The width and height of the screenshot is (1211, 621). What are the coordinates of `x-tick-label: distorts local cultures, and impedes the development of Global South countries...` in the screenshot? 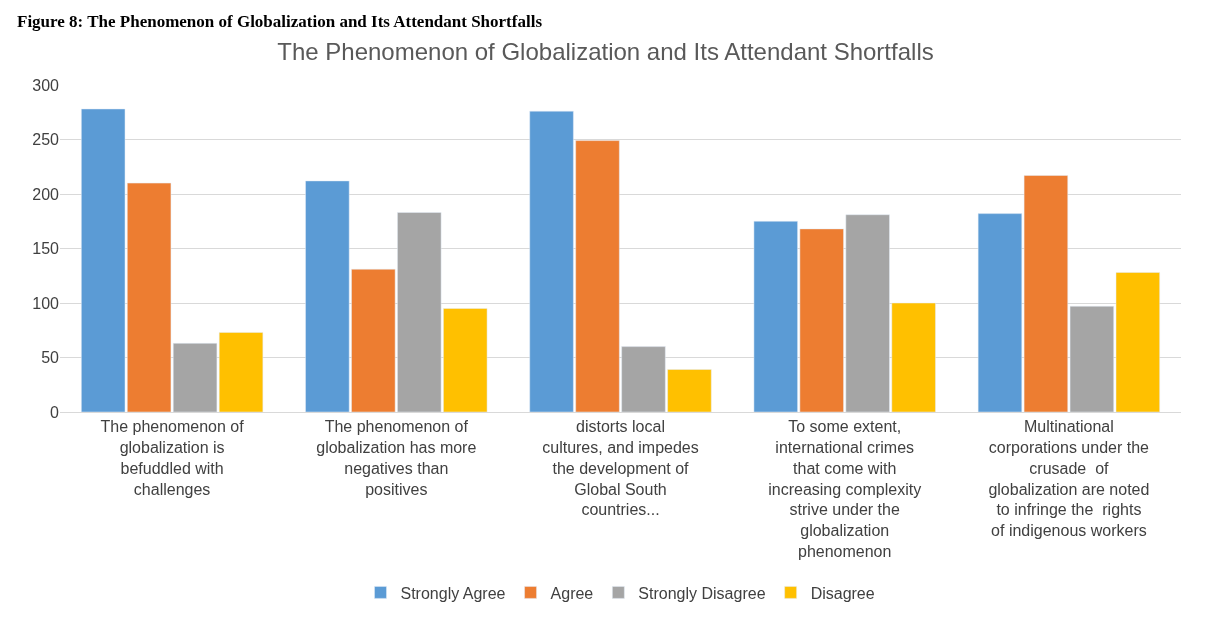 It's located at (620, 468).